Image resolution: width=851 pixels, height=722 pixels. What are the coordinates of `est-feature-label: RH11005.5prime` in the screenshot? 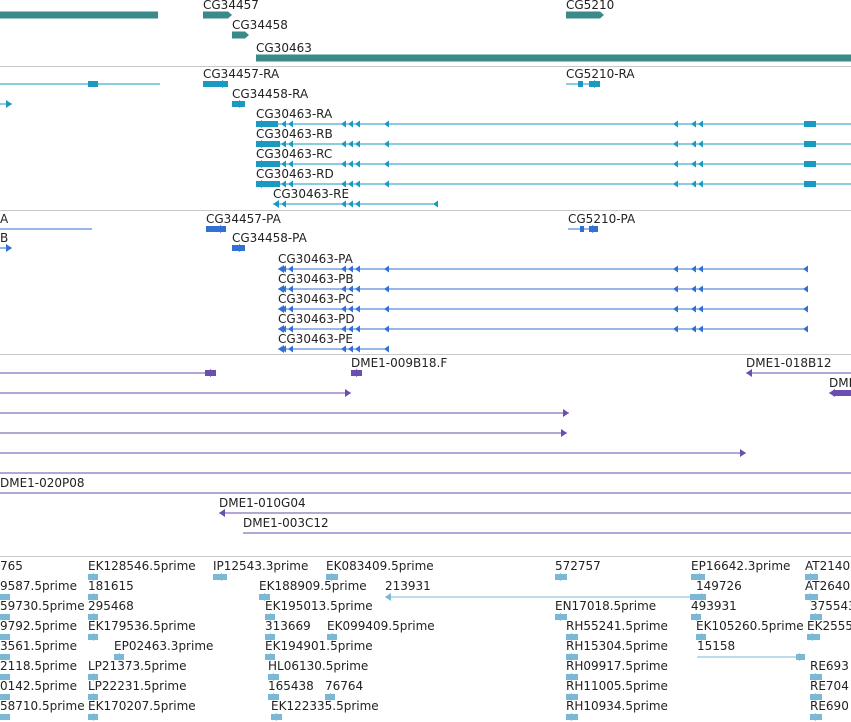 It's located at (617, 686).